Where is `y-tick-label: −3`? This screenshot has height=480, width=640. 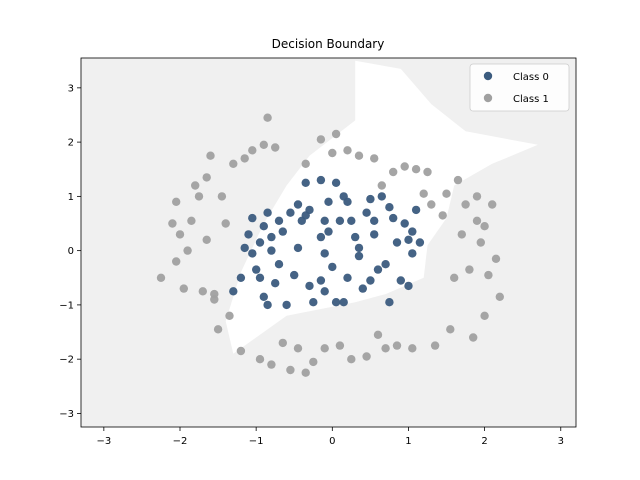 y-tick-label: −3 is located at coordinates (66, 414).